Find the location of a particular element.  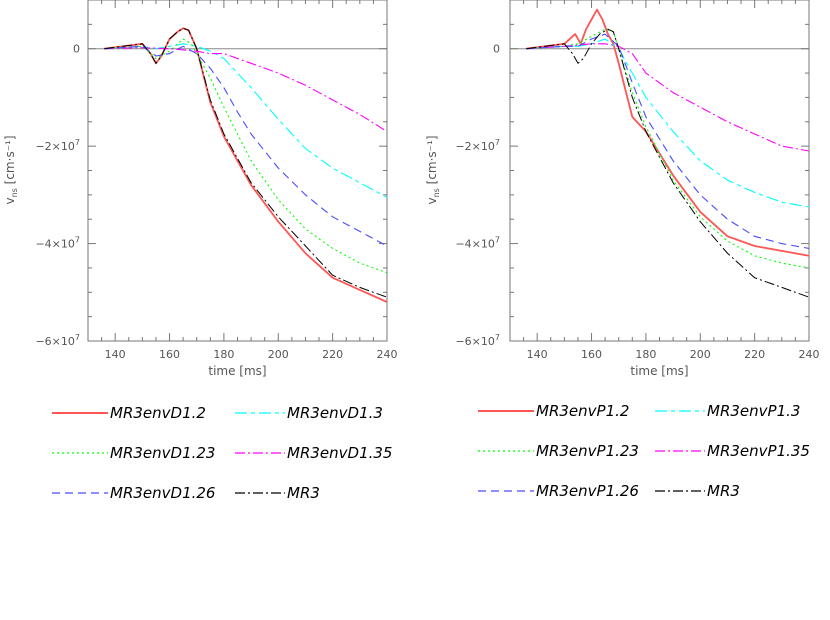

right-y-axis-label: vns [cm·s⁻¹] is located at coordinates (433, 169).